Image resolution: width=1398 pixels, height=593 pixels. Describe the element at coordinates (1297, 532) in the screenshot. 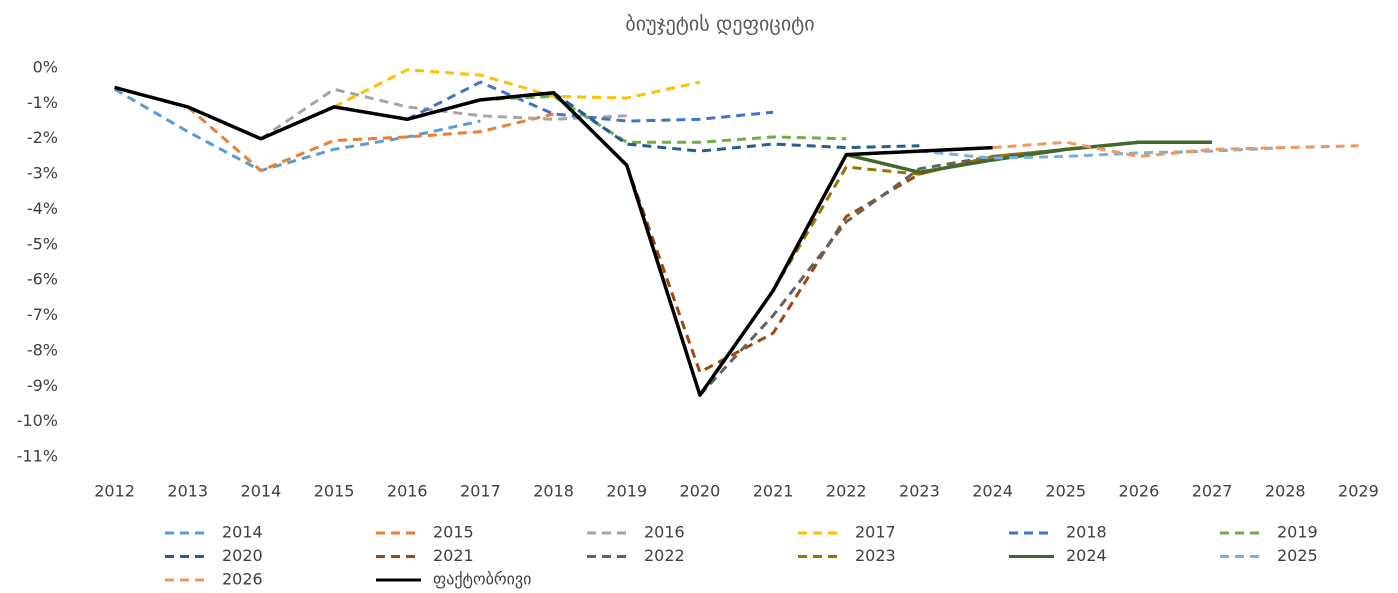

I see `legend-label: 2019` at that location.